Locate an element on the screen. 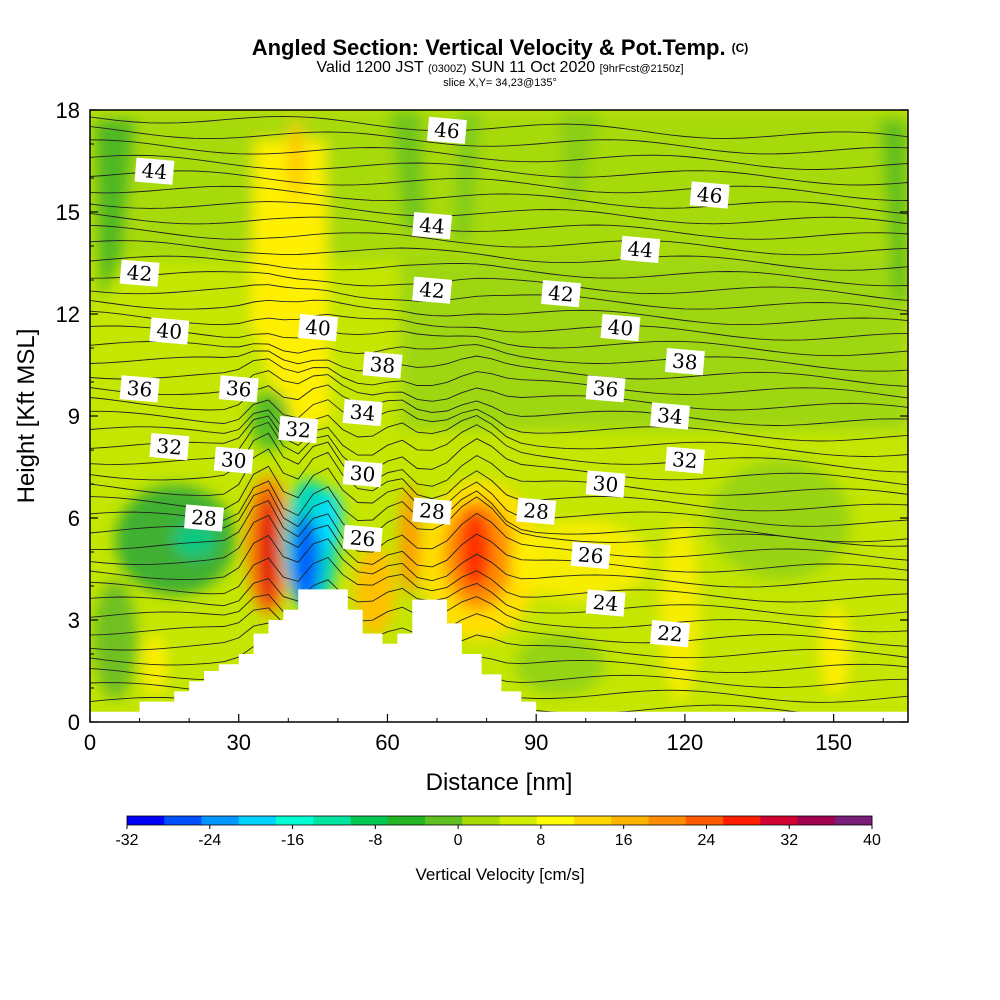 The height and width of the screenshot is (1000, 1000). y-tick-label: 15 is located at coordinates (68, 212).